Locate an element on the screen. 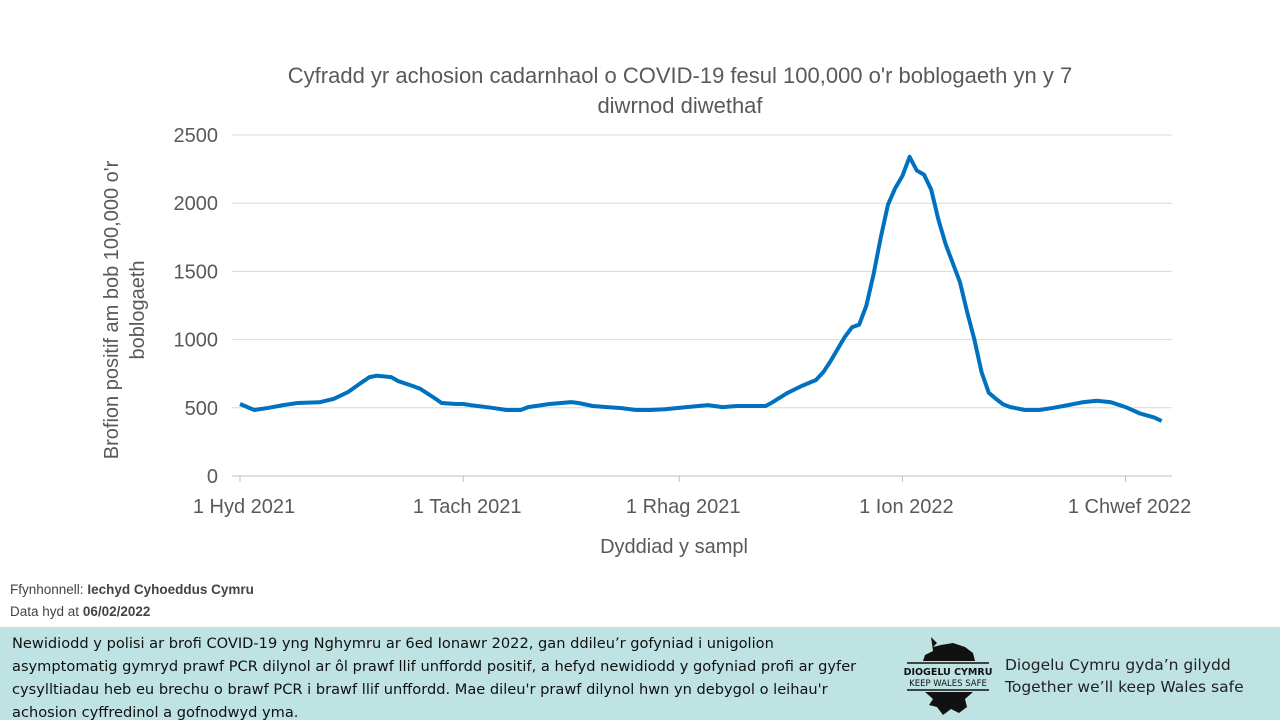 This screenshot has width=1280, height=724. y-tick-label: 1000 is located at coordinates (196, 341).